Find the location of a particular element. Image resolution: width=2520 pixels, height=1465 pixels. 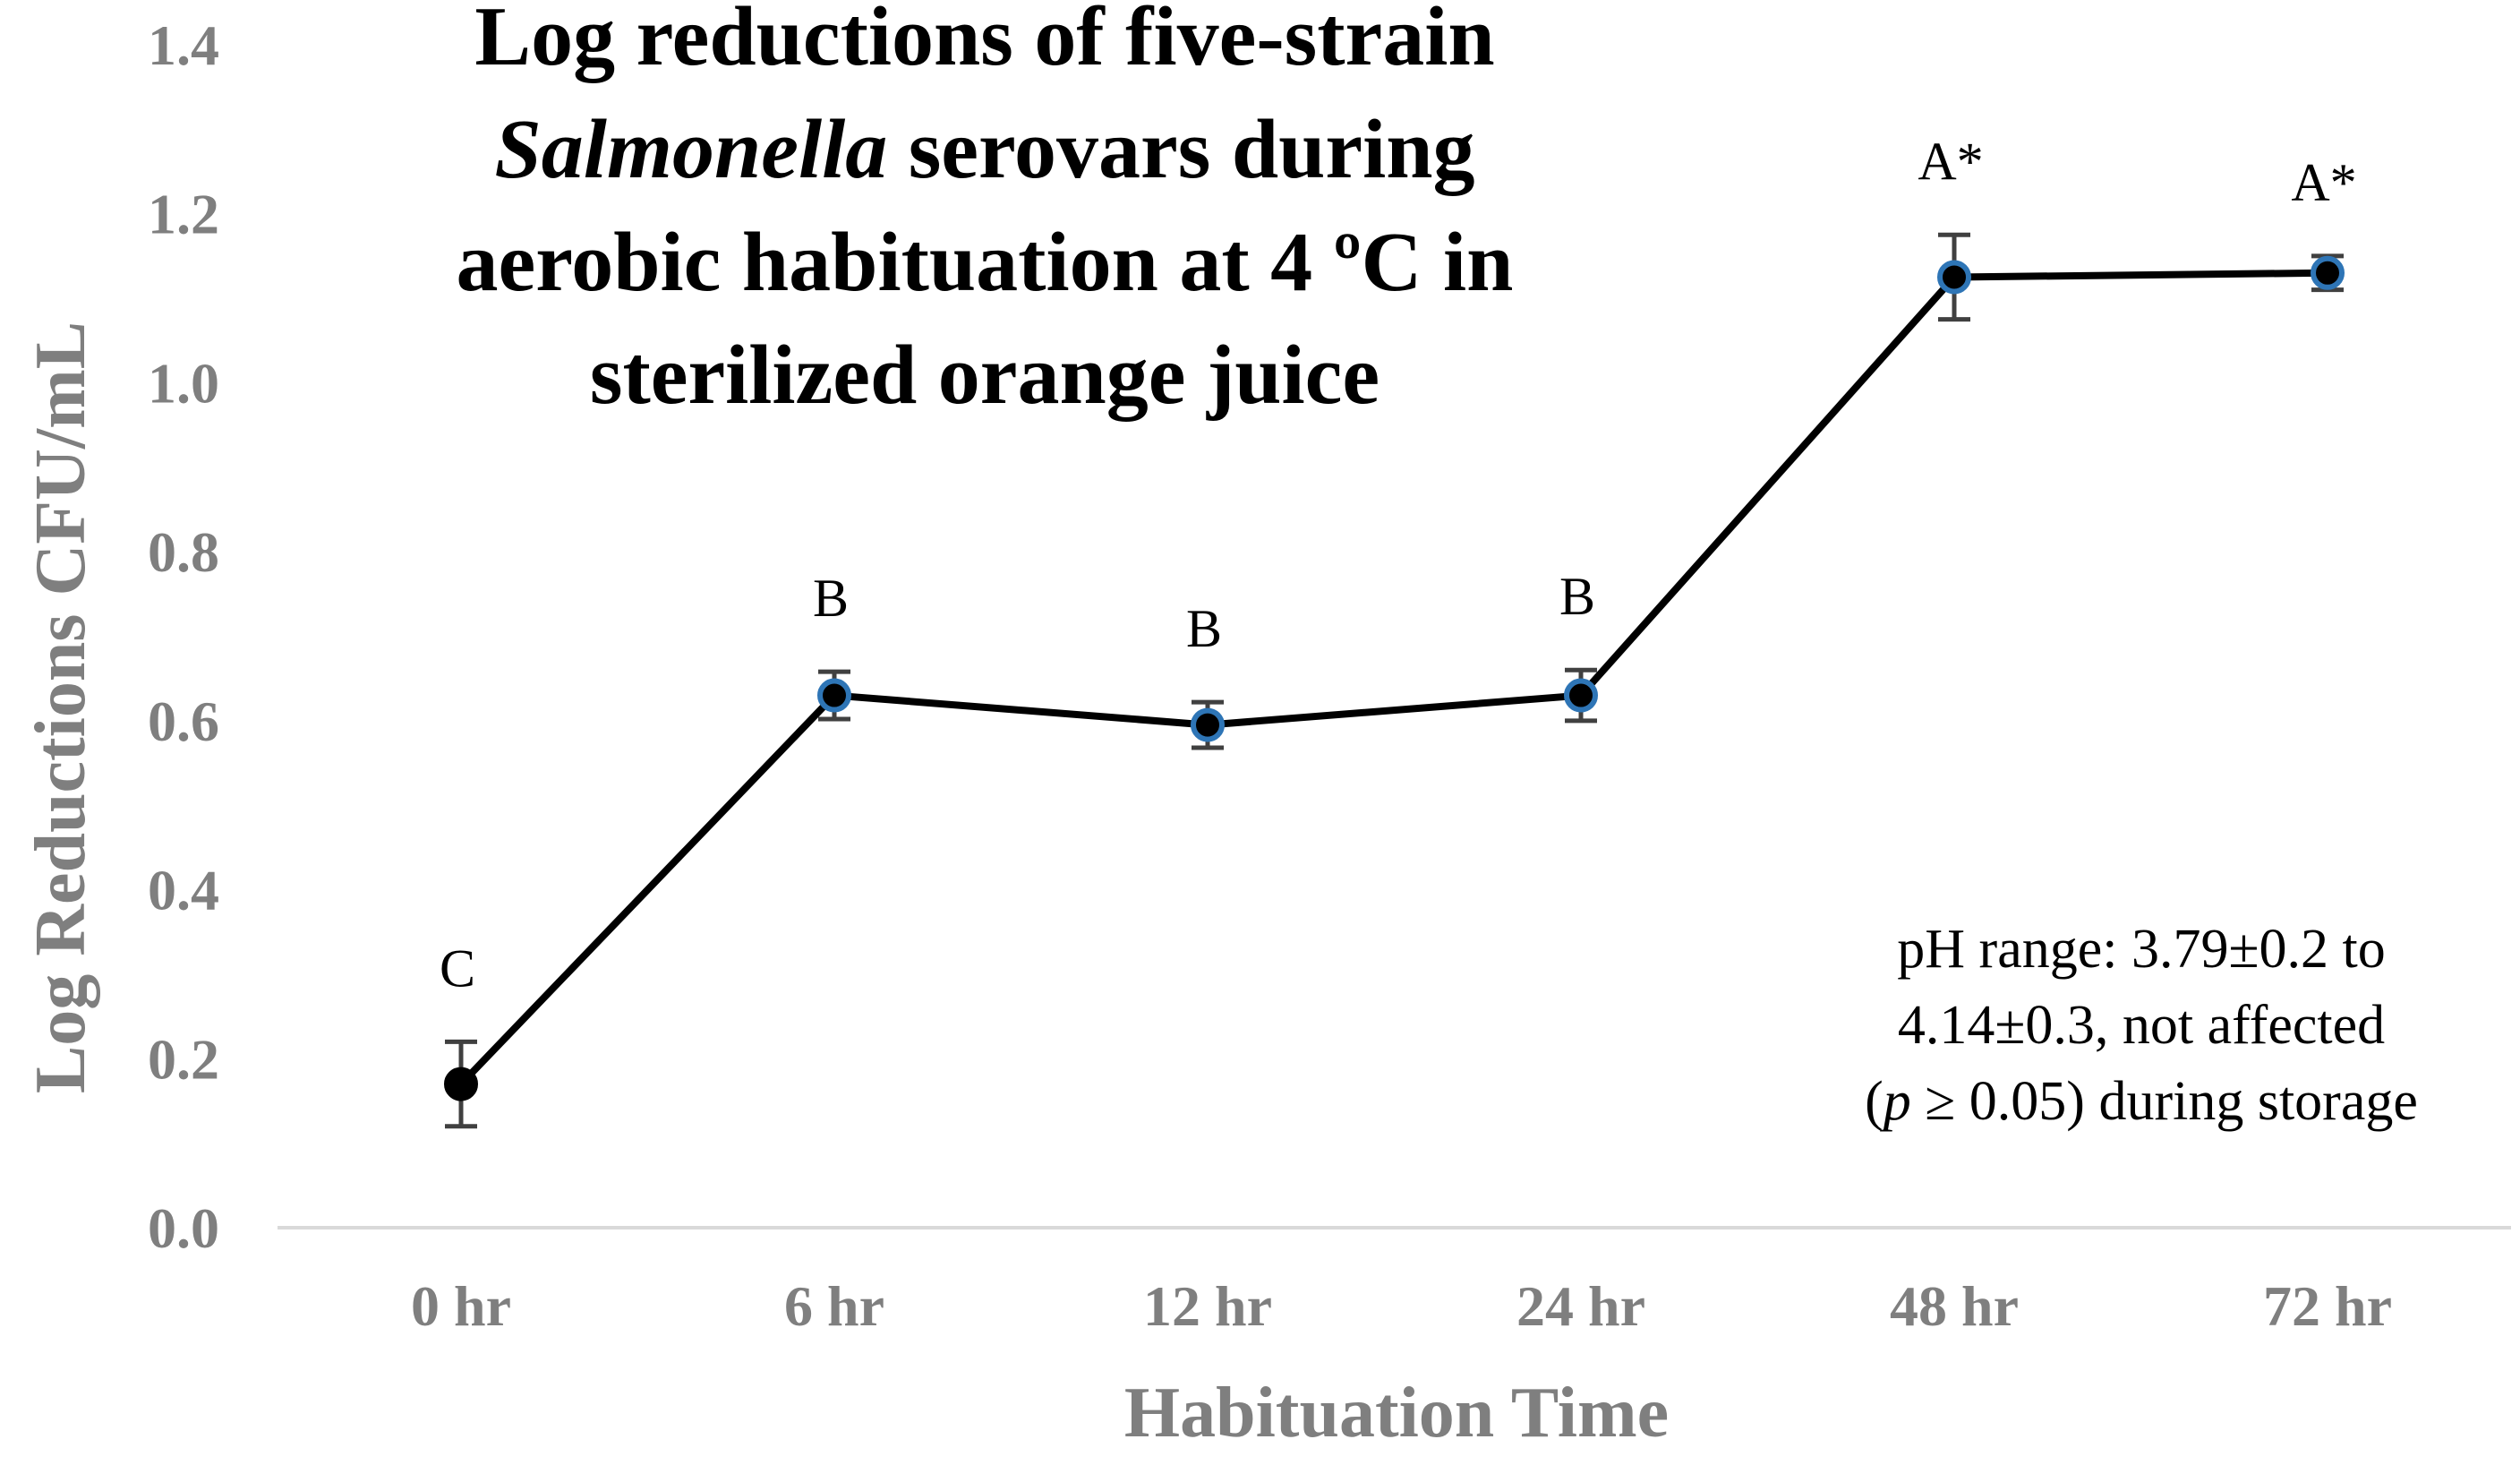

significance-letter: C is located at coordinates (457, 968).